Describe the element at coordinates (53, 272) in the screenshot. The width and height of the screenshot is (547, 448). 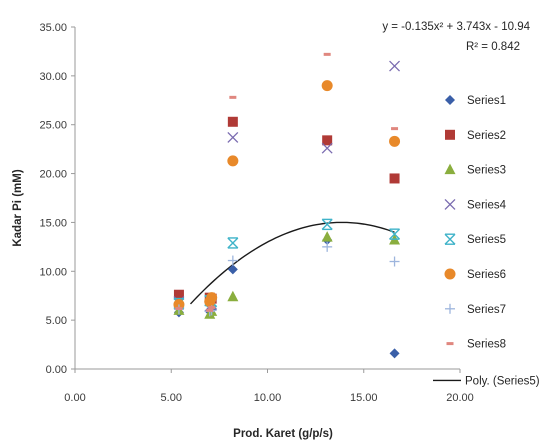
I see `y-tick-label: 10.00` at that location.